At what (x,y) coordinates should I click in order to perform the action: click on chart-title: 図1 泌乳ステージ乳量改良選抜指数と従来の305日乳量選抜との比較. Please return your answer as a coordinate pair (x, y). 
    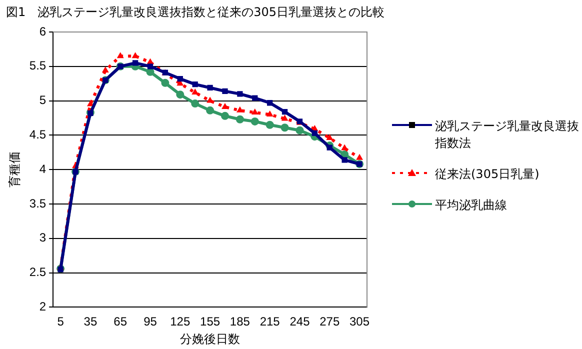
    Looking at the image, I should click on (195, 12).